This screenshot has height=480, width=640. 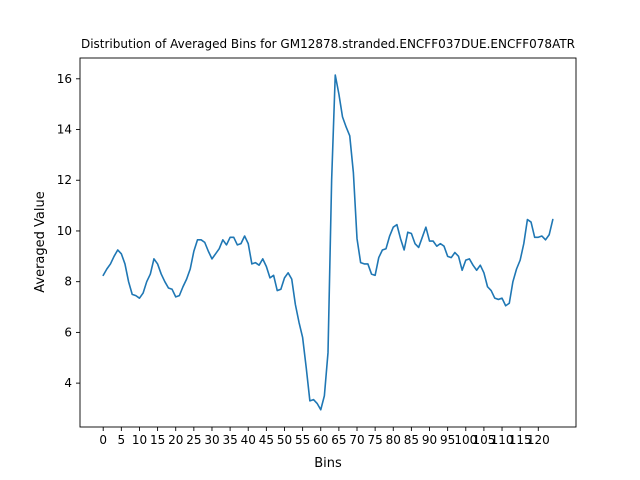 What do you see at coordinates (157, 440) in the screenshot?
I see `x-tick-label: 15` at bounding box center [157, 440].